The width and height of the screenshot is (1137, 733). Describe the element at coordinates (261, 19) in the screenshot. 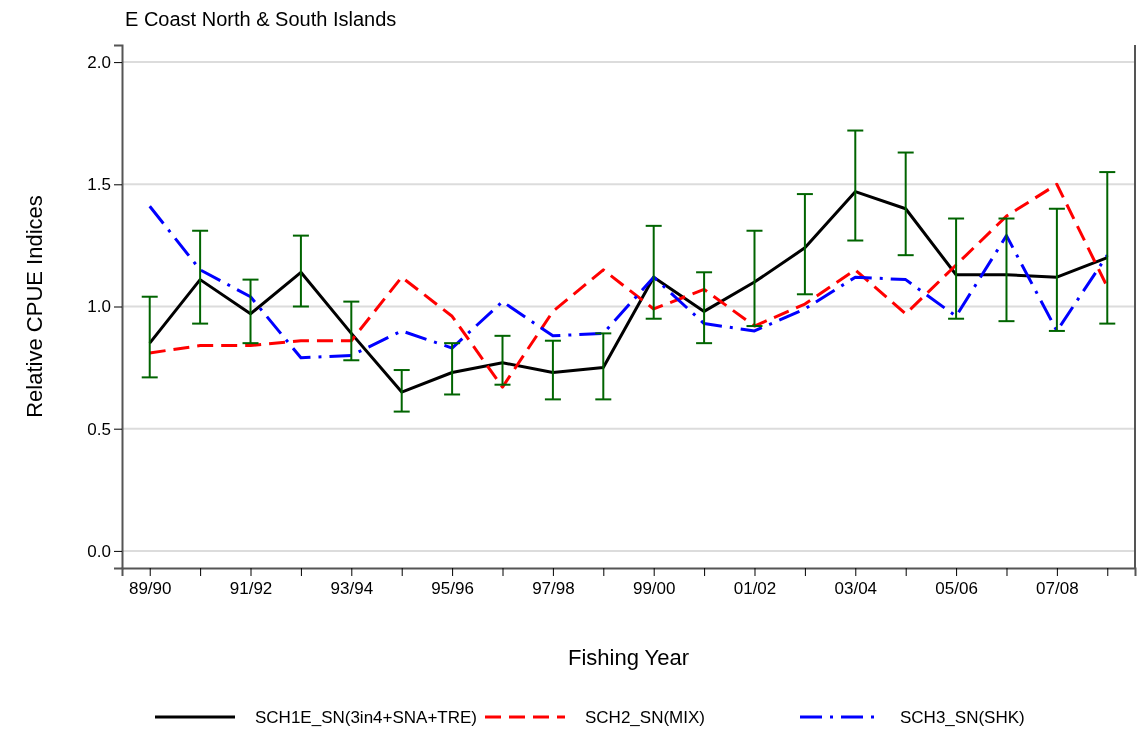

I see `chart-title: E Coast North & South Islands` at that location.